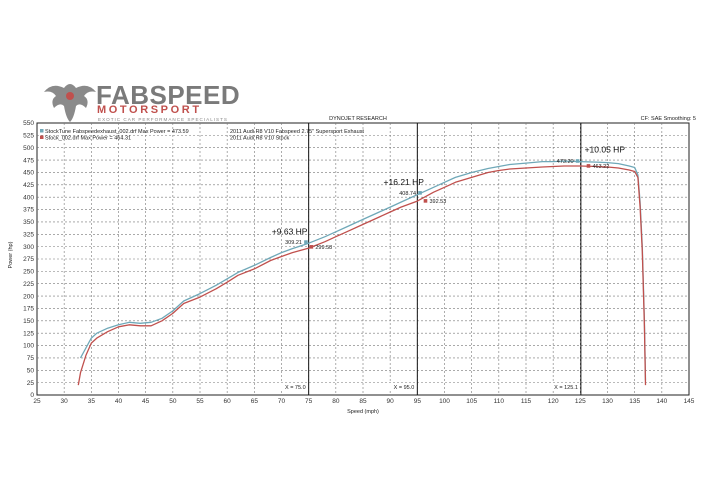  Describe the element at coordinates (553, 401) in the screenshot. I see `x-tick-label: 120` at that location.